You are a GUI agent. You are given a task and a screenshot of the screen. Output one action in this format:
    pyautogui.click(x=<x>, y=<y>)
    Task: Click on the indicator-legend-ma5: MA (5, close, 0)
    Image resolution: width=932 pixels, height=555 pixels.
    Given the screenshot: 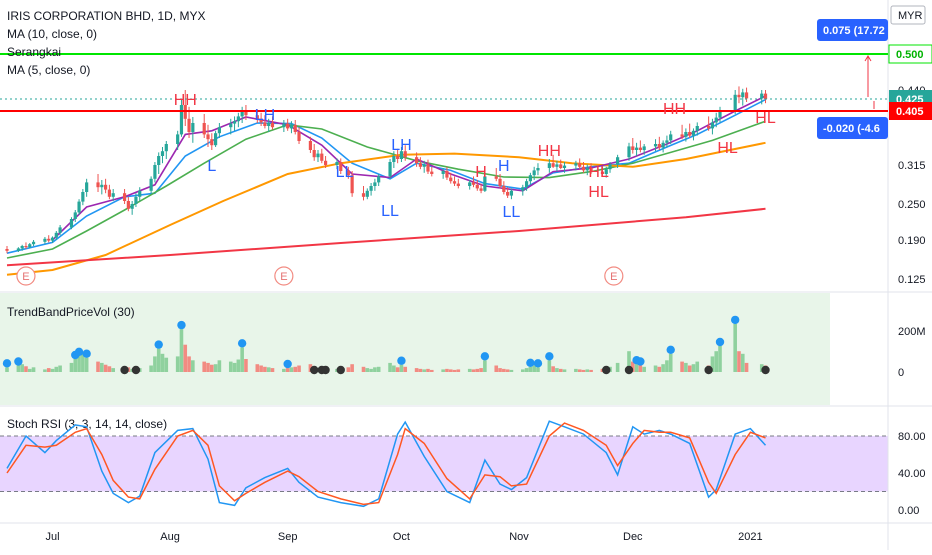 What is the action you would take?
    pyautogui.click(x=49, y=70)
    